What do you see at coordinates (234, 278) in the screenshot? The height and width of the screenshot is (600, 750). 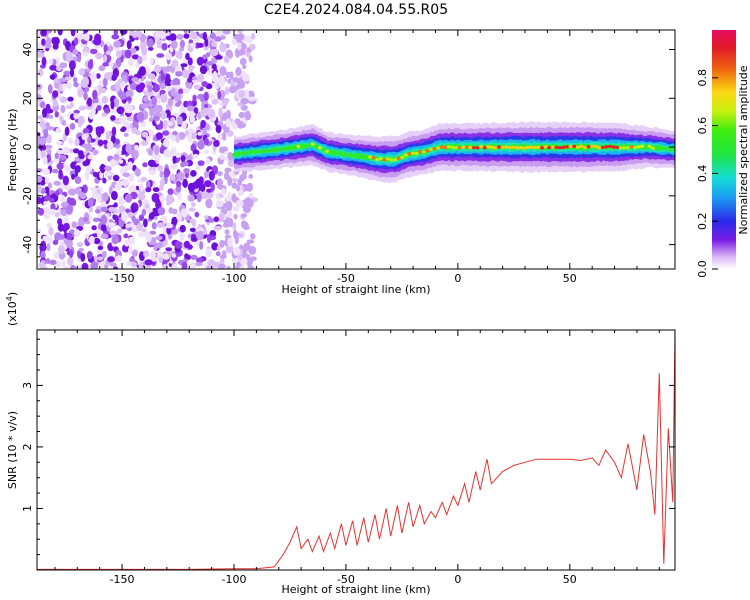 I see `x-tick-label: -100` at bounding box center [234, 278].